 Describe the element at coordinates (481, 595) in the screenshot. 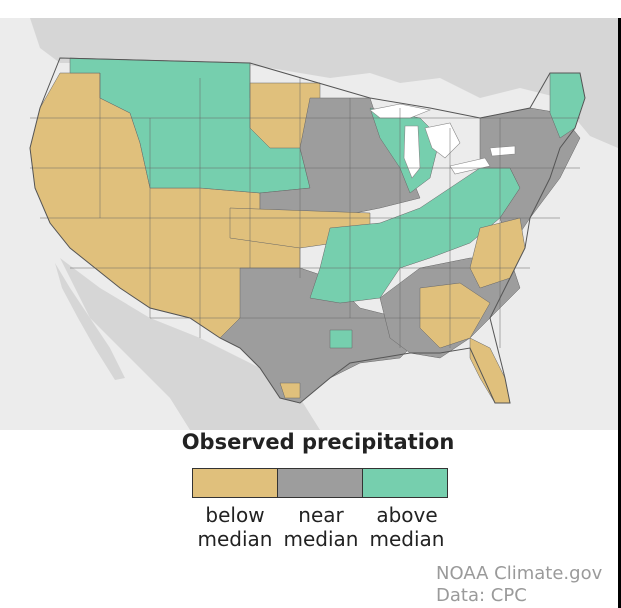

I see `credit-data: Data: CPC` at that location.